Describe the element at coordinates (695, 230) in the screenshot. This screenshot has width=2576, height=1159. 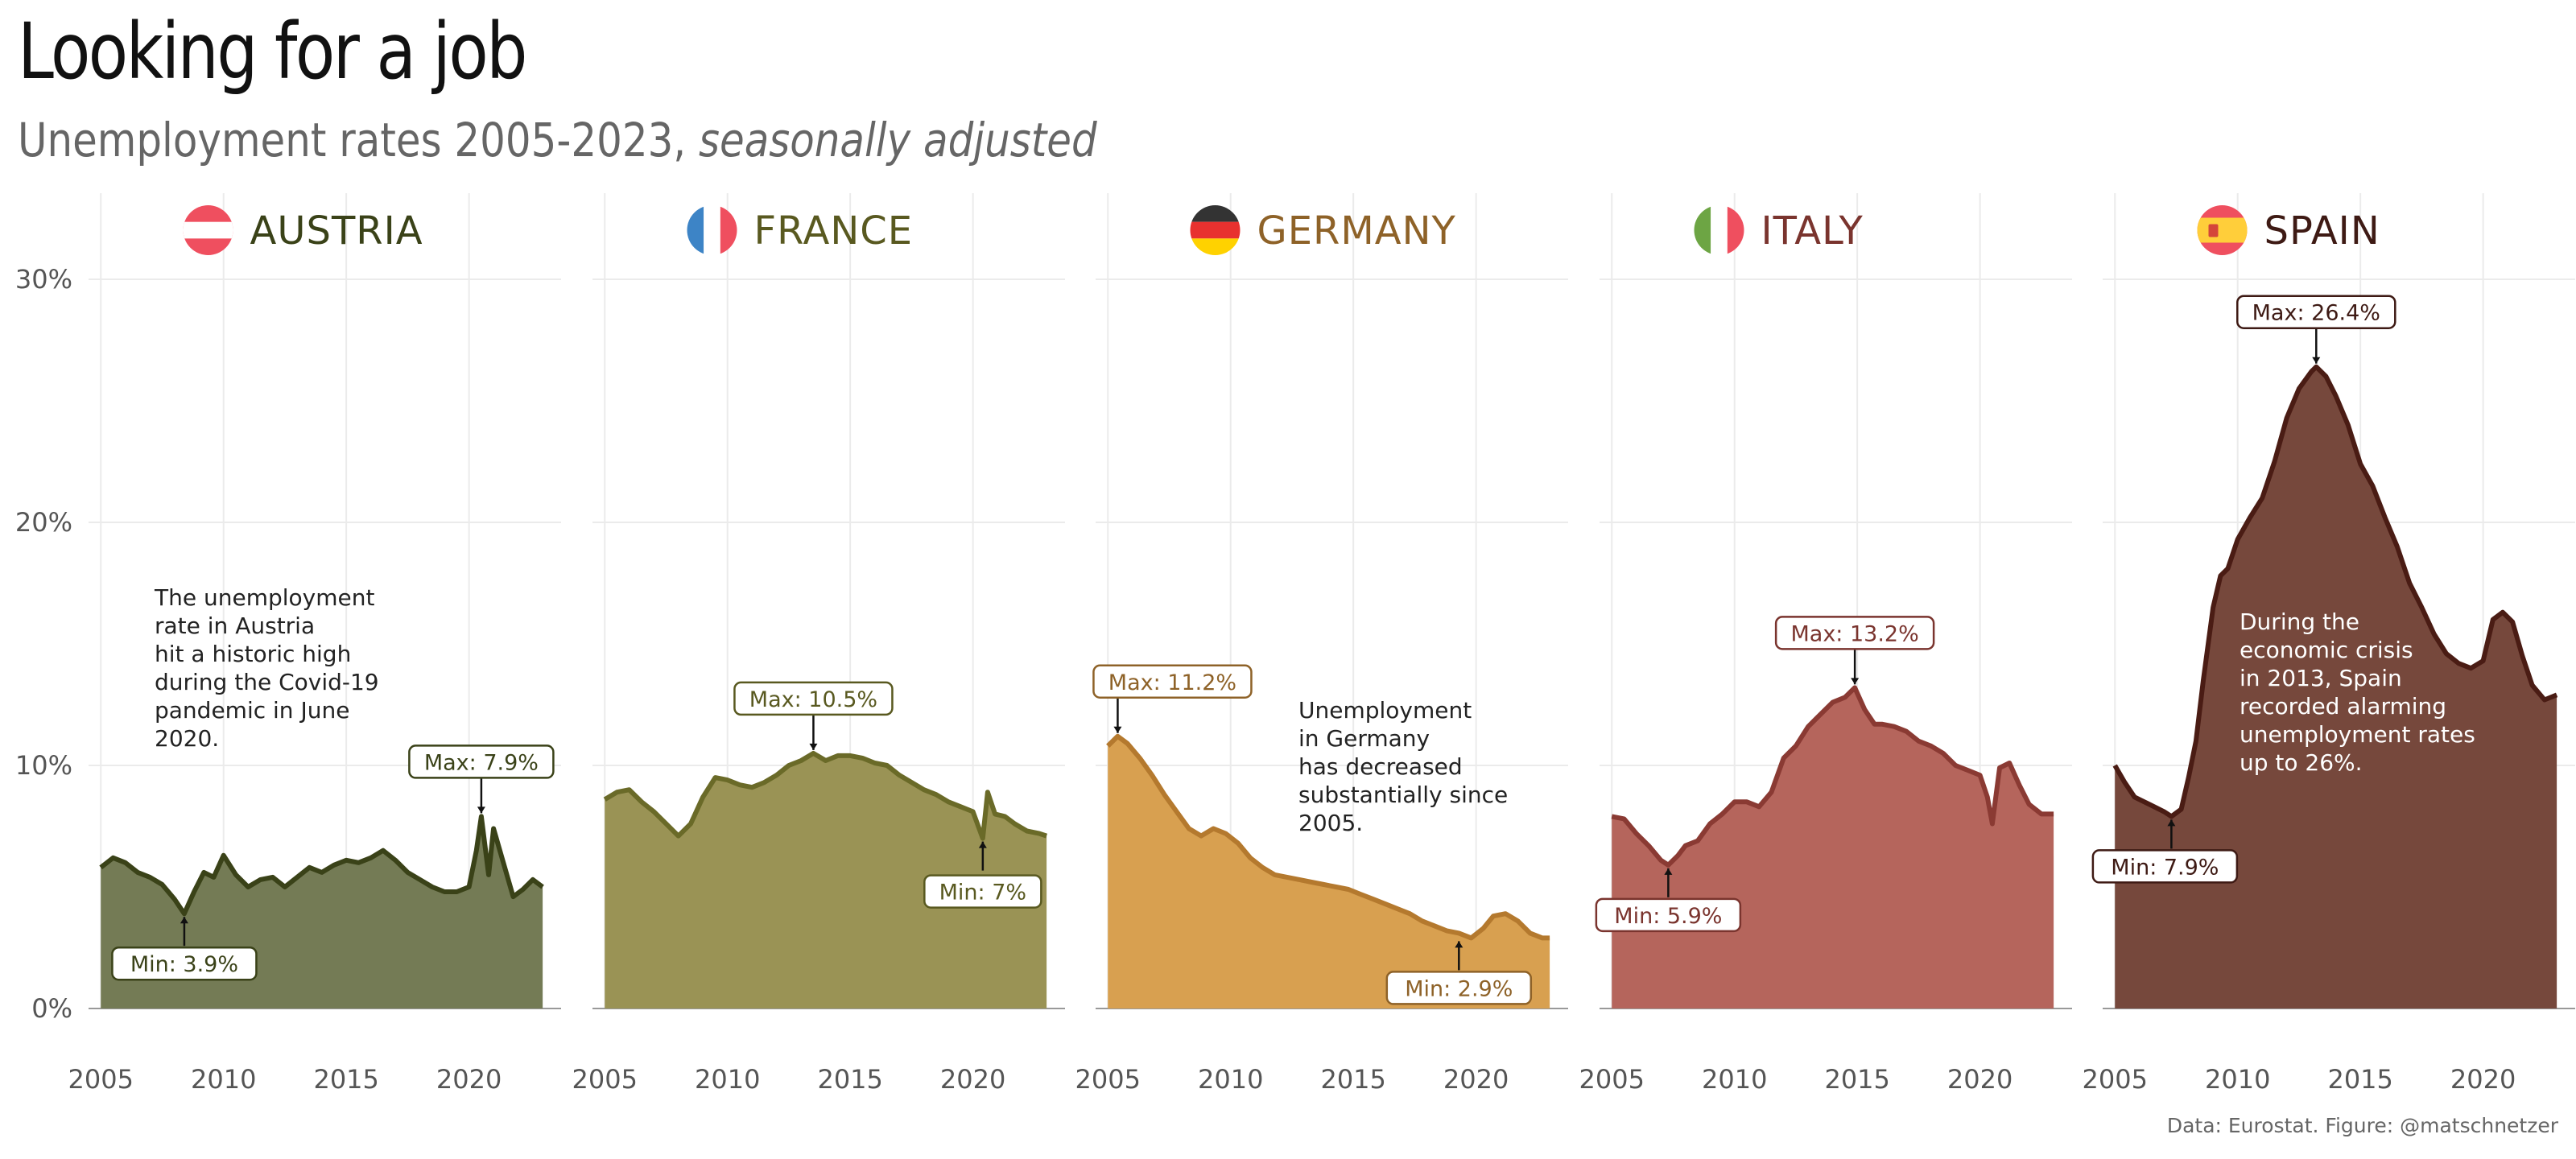
I see `flag-stripe-blue` at that location.